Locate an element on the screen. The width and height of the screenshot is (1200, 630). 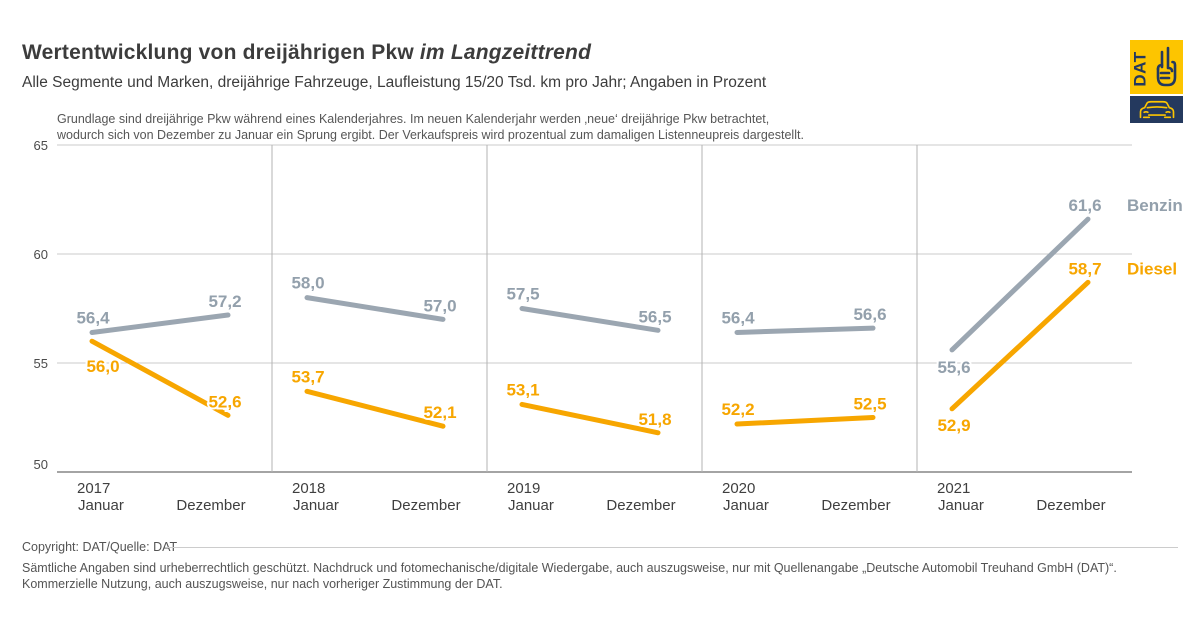
x-year-label: 2020 is located at coordinates (738, 488).